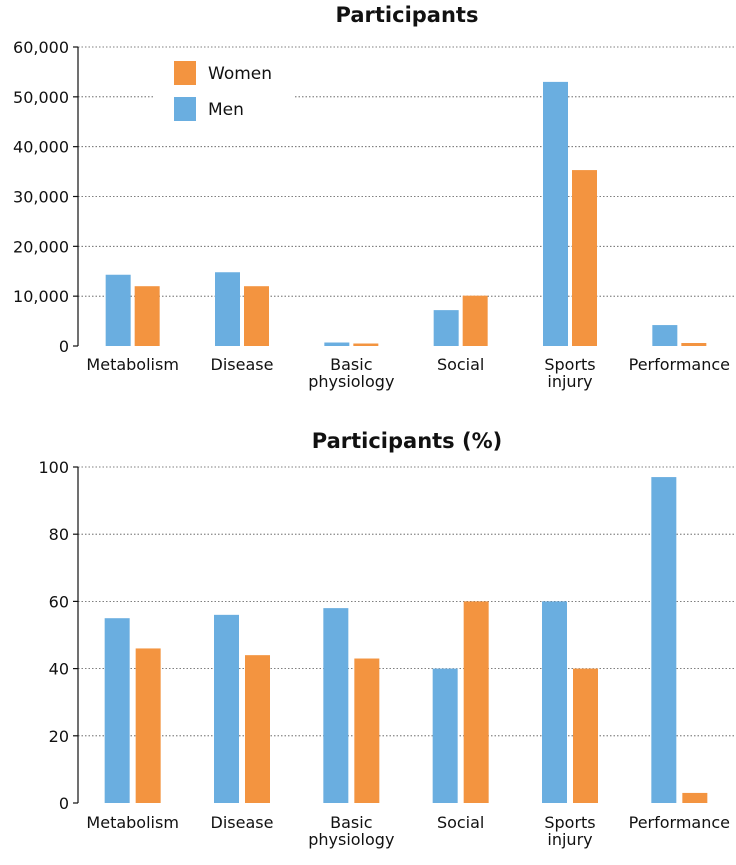 The image size is (736, 865). I want to click on y-tick-label: 80, so click(59, 534).